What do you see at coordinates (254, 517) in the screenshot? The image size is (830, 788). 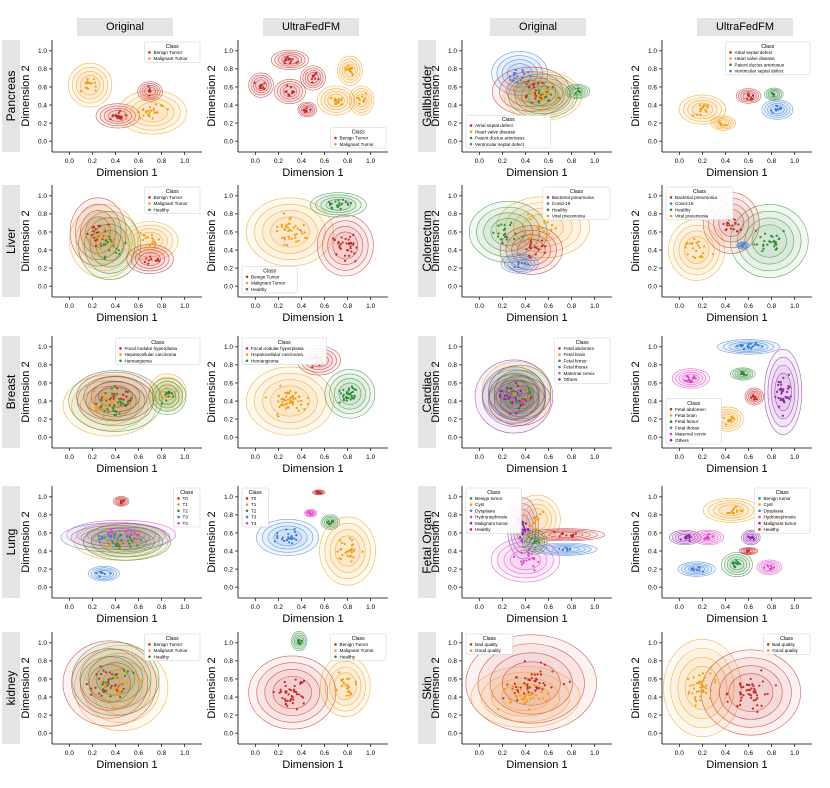 I see `legend-label: T3` at bounding box center [254, 517].